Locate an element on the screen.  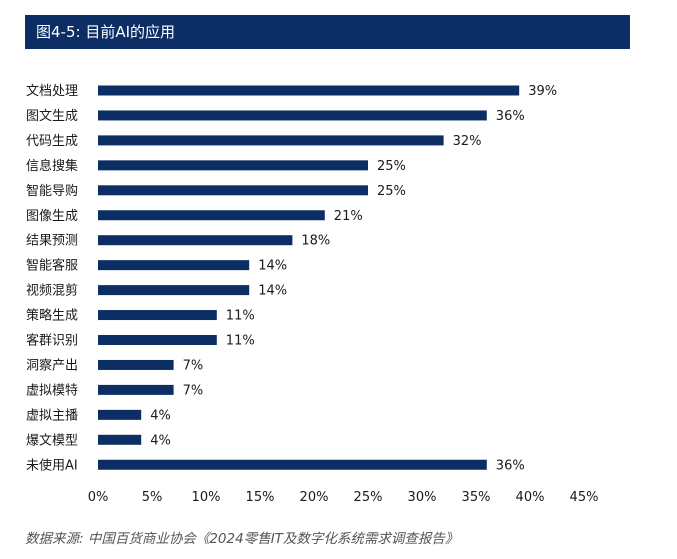
x-tick-label: 0% is located at coordinates (98, 497).